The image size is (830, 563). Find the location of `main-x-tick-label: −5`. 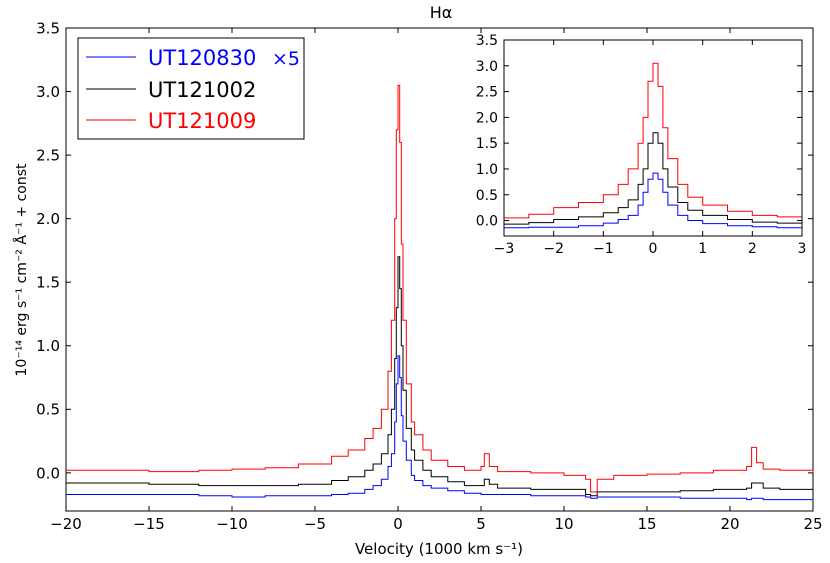

main-x-tick-label: −5 is located at coordinates (315, 524).